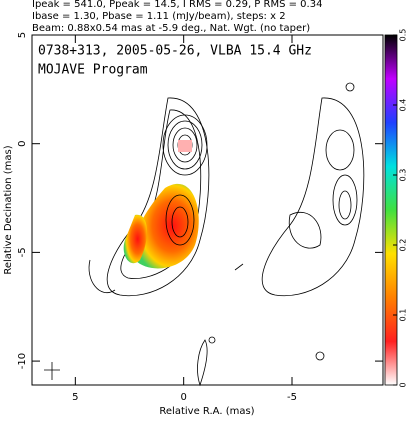 Image resolution: width=409 pixels, height=424 pixels. Describe the element at coordinates (403, 105) in the screenshot. I see `colorbar-tick-label: 0.4` at that location.